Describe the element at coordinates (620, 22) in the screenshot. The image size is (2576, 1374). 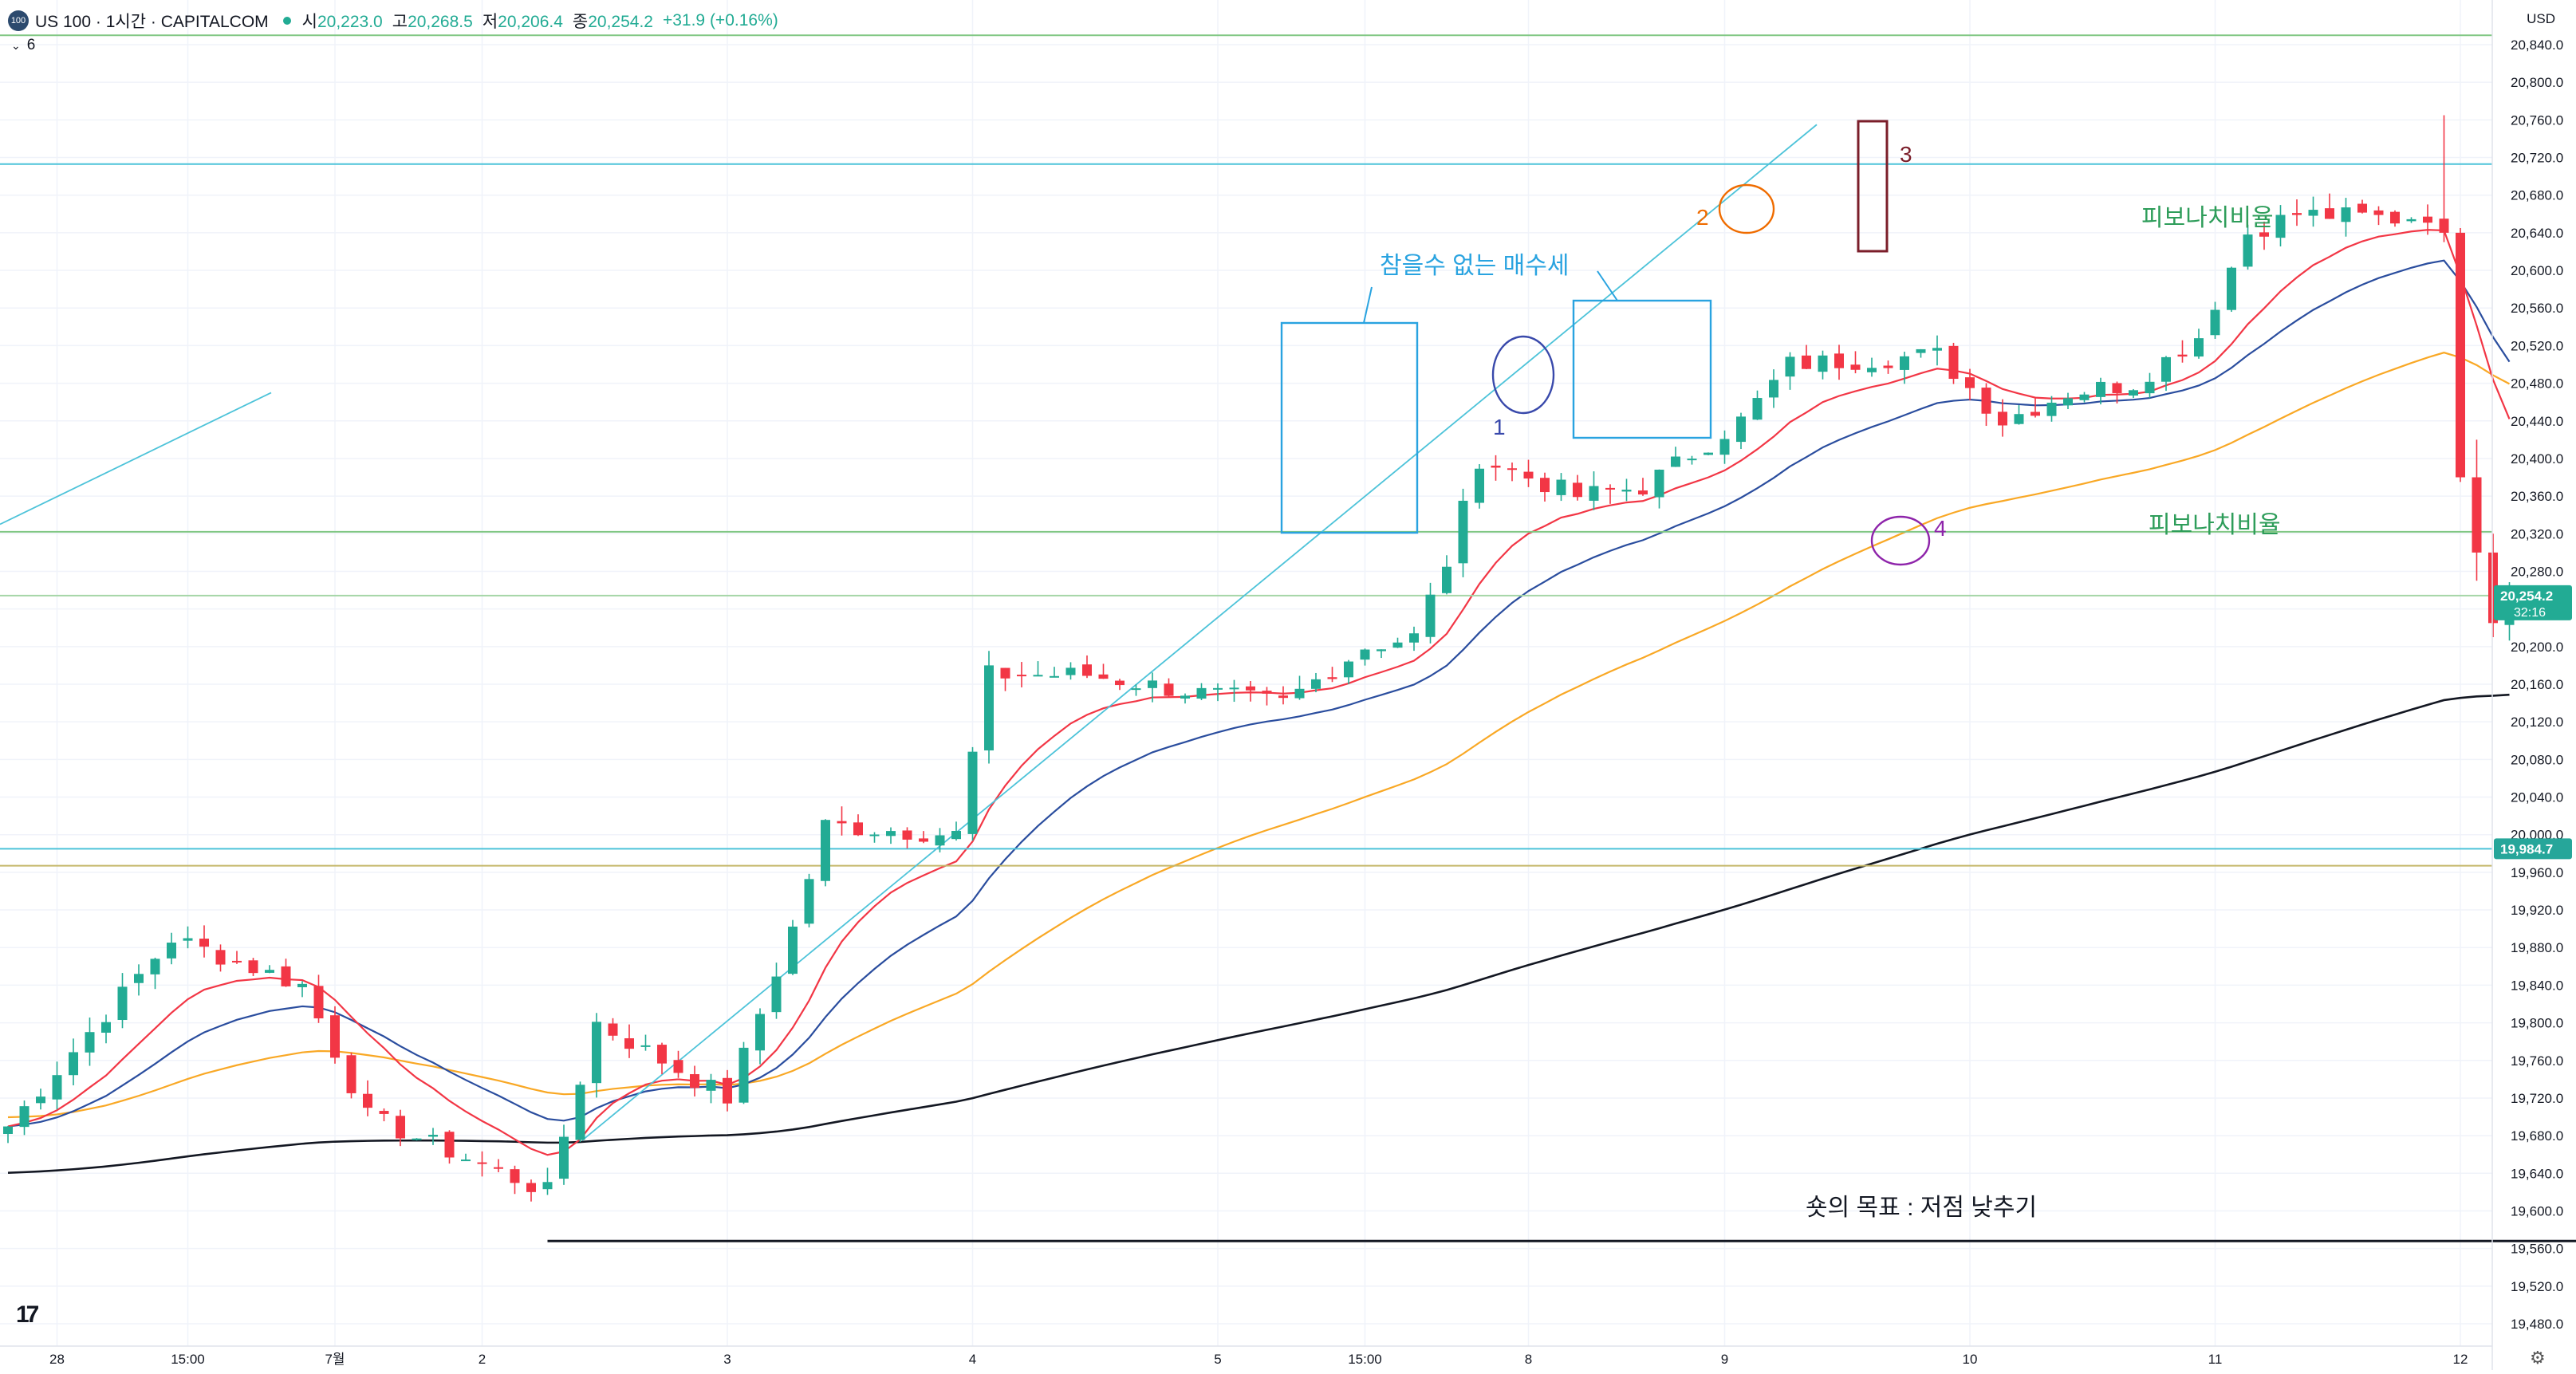
I see `ohlc-close-value: 20,254.2` at that location.